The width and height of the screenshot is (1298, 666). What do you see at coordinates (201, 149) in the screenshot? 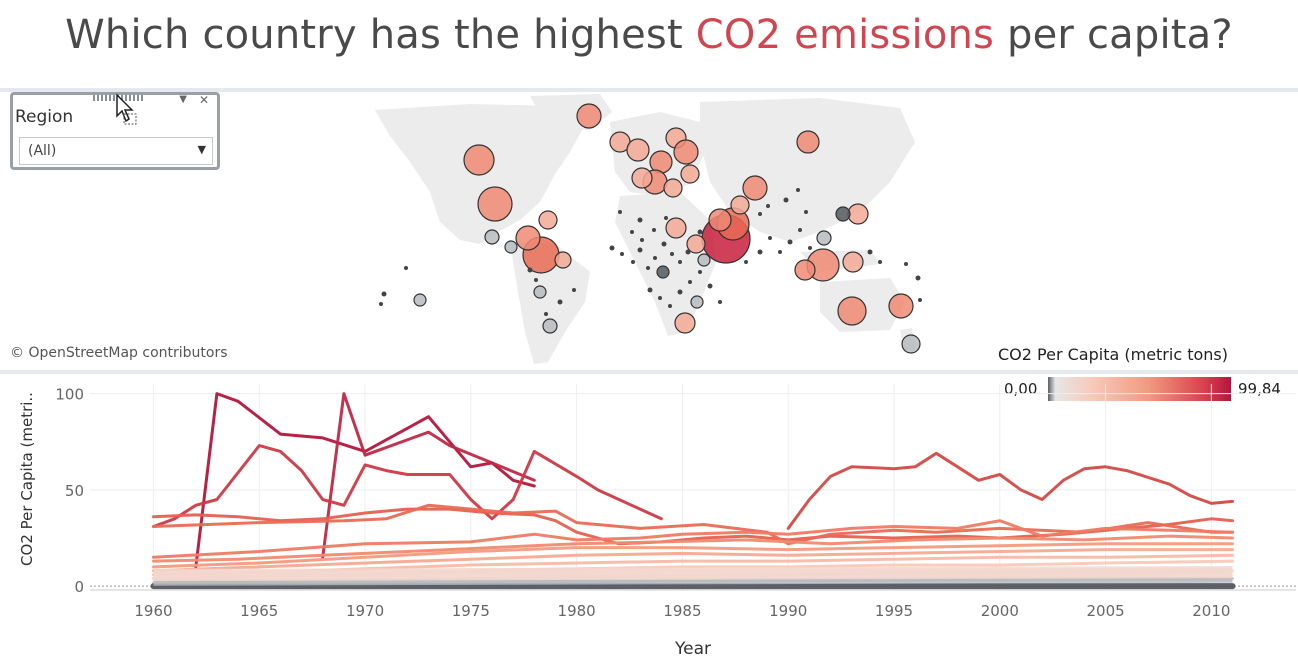
I see `chevron-down-icon: ▼` at bounding box center [201, 149].